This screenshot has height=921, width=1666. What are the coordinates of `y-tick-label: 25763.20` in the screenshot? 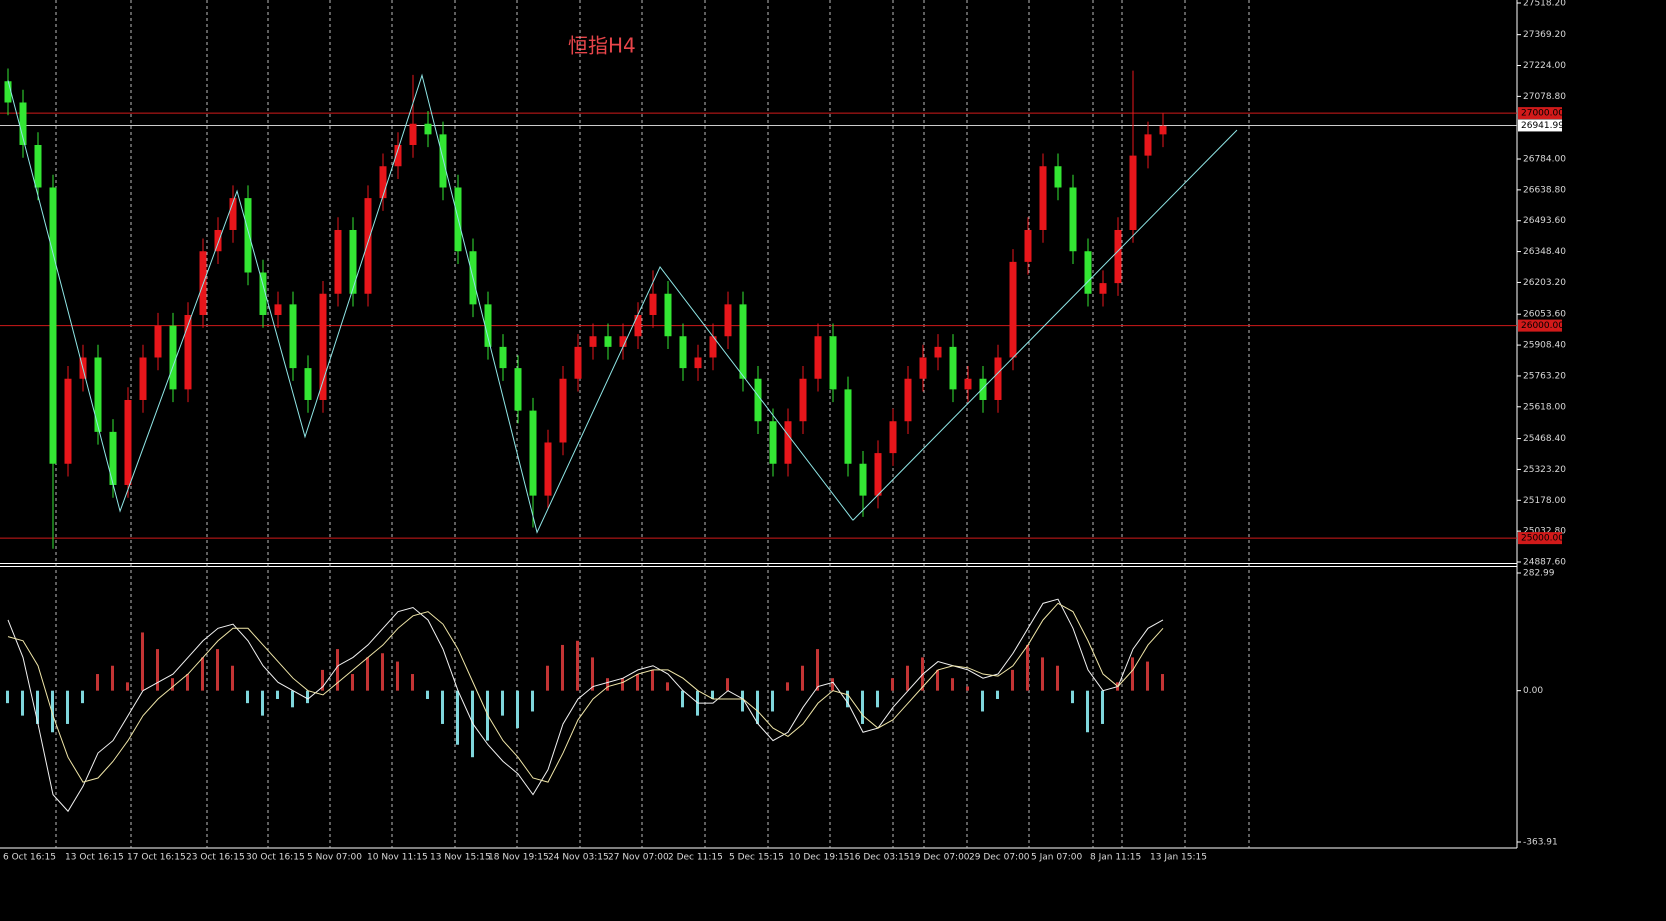 It's located at (1544, 376).